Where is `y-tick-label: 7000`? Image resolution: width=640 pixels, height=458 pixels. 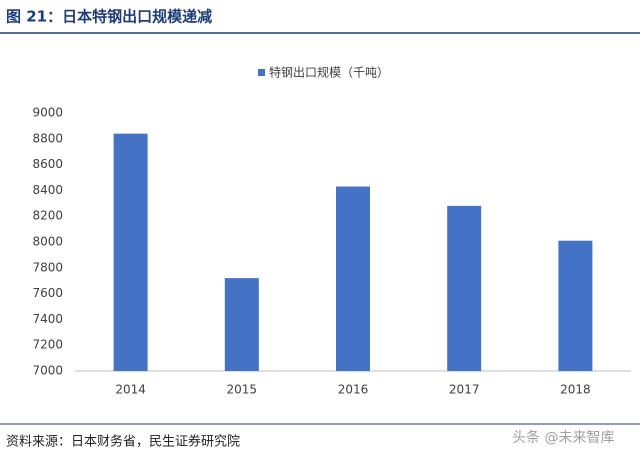 y-tick-label: 7000 is located at coordinates (47, 371).